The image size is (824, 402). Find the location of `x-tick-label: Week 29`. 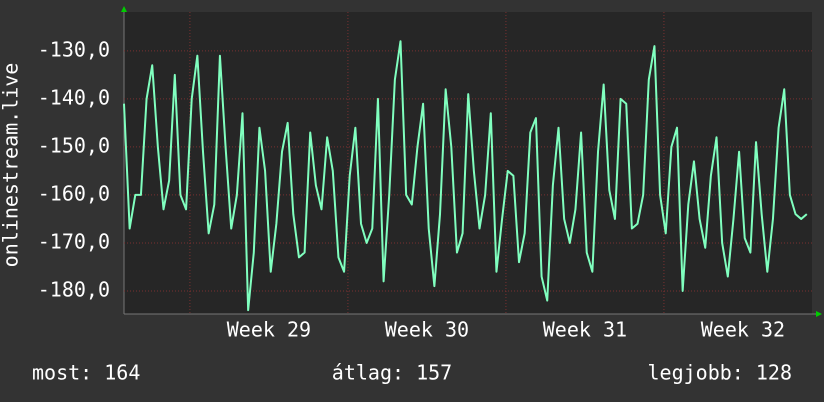

x-tick-label: Week 29 is located at coordinates (269, 330).